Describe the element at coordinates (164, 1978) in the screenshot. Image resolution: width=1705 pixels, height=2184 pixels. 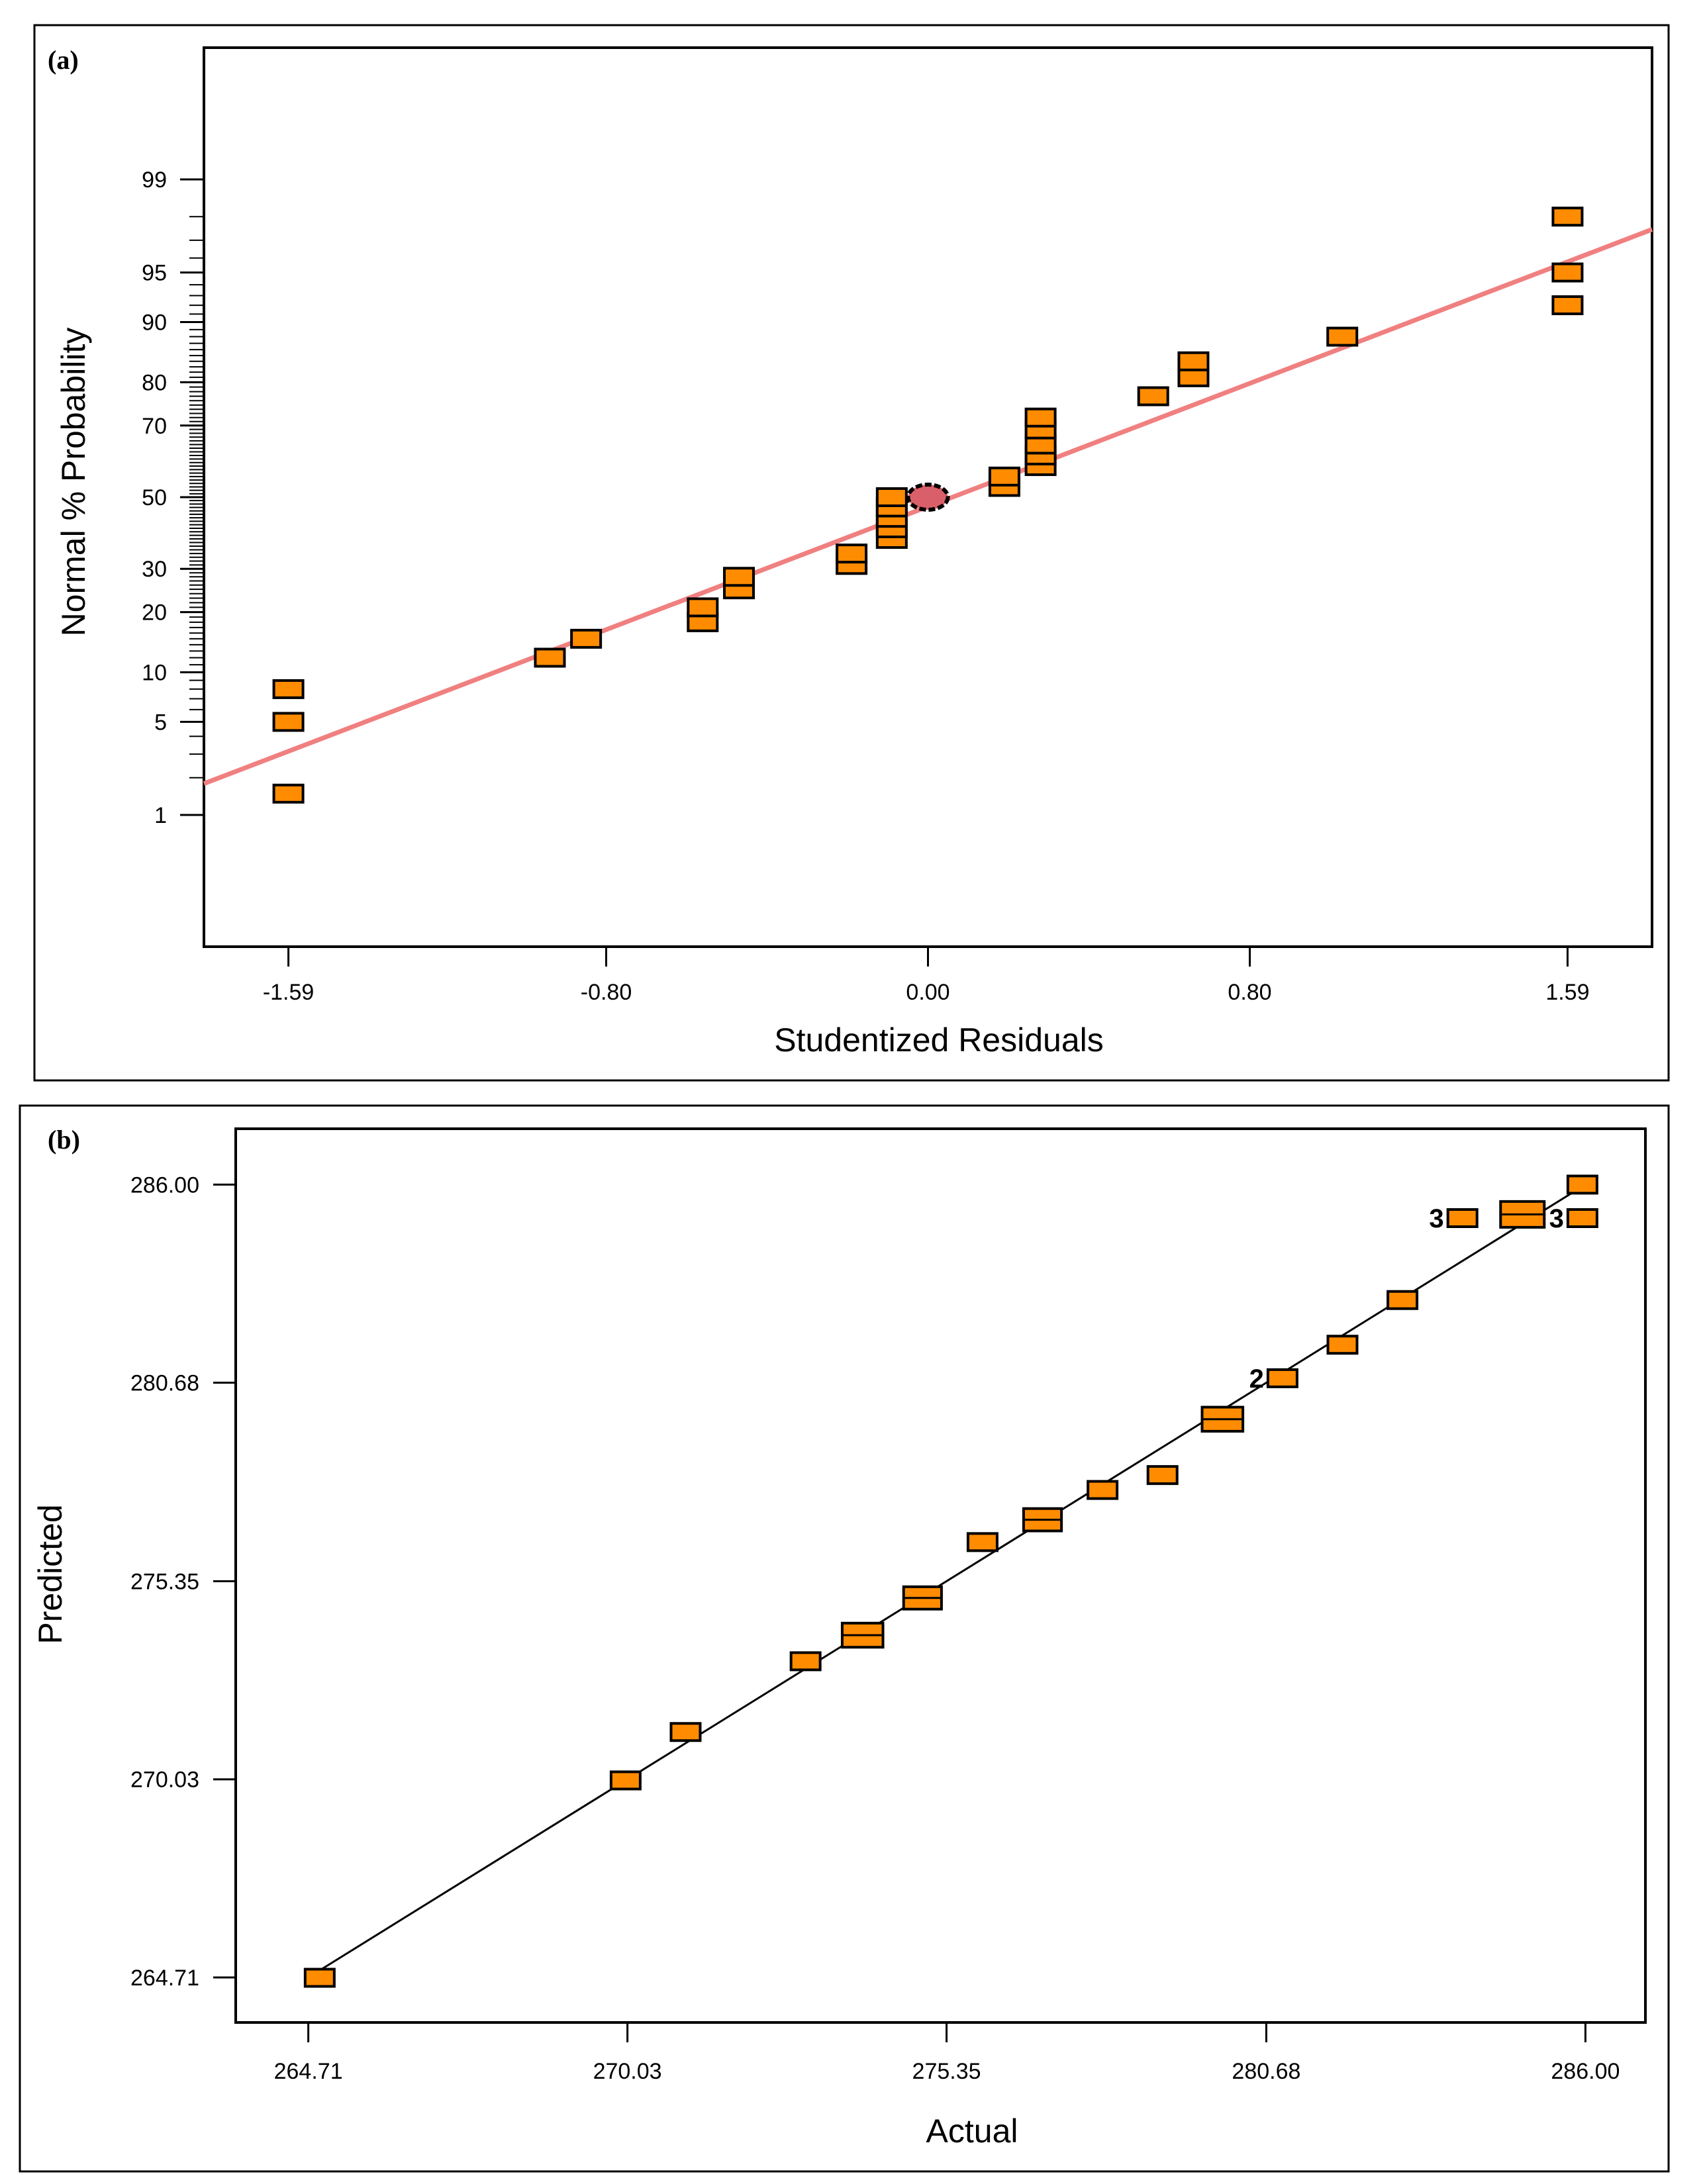
I see `y-tick-label: 264.71` at that location.